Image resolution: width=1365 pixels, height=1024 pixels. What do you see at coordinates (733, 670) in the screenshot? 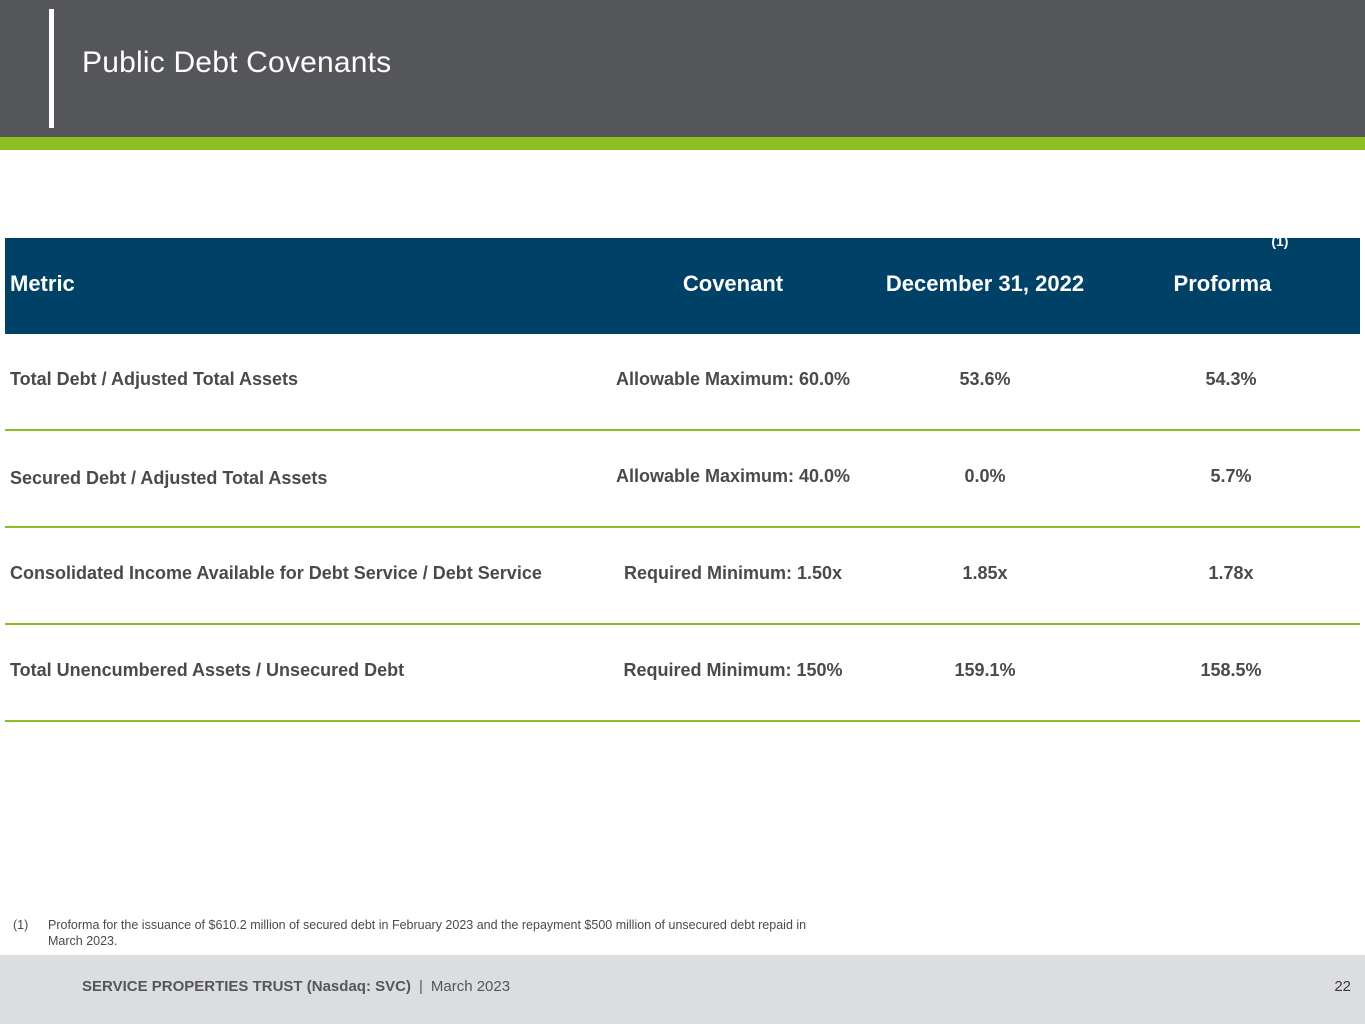
I see `covenant-cell: Required Minimum: 150%` at bounding box center [733, 670].